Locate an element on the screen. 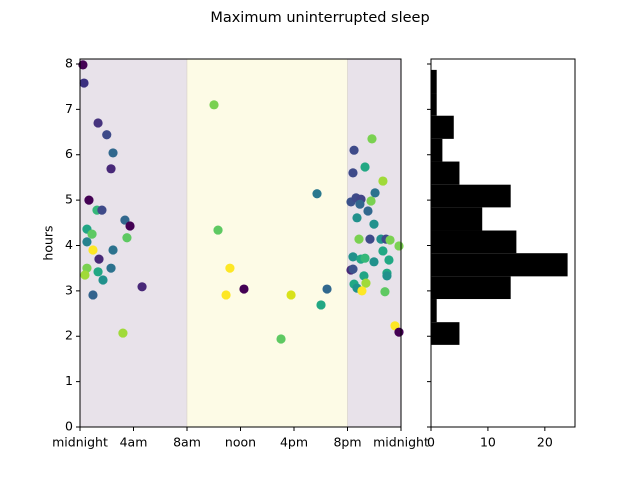 The image size is (640, 480). y-tick-label: 5 is located at coordinates (69, 199).